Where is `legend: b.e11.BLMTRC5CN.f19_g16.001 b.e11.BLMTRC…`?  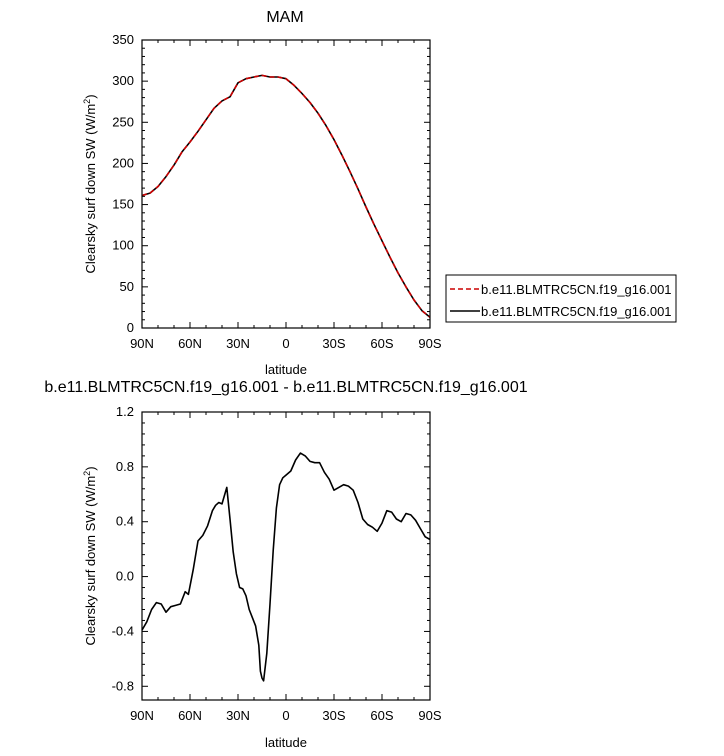 legend: b.e11.BLMTRC5CN.f19_g16.001 b.e11.BLMTRC… is located at coordinates (561, 298).